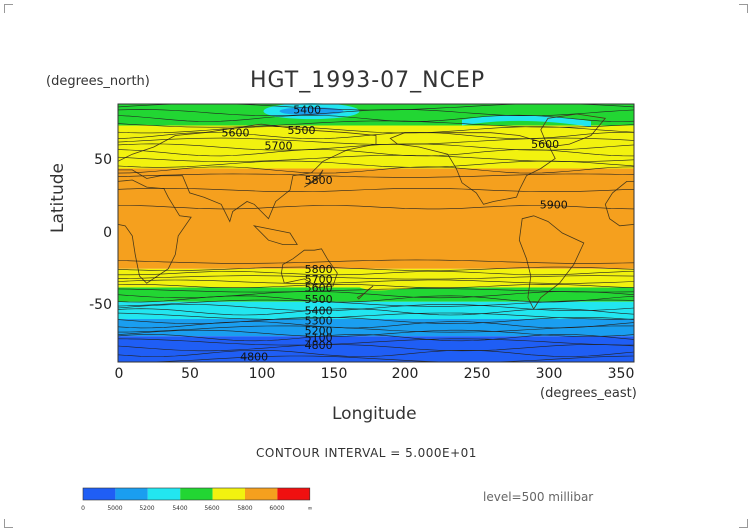 Image resolution: width=752 pixels, height=532 pixels. Describe the element at coordinates (58, 198) in the screenshot. I see `y-axis-label: Latitude` at that location.